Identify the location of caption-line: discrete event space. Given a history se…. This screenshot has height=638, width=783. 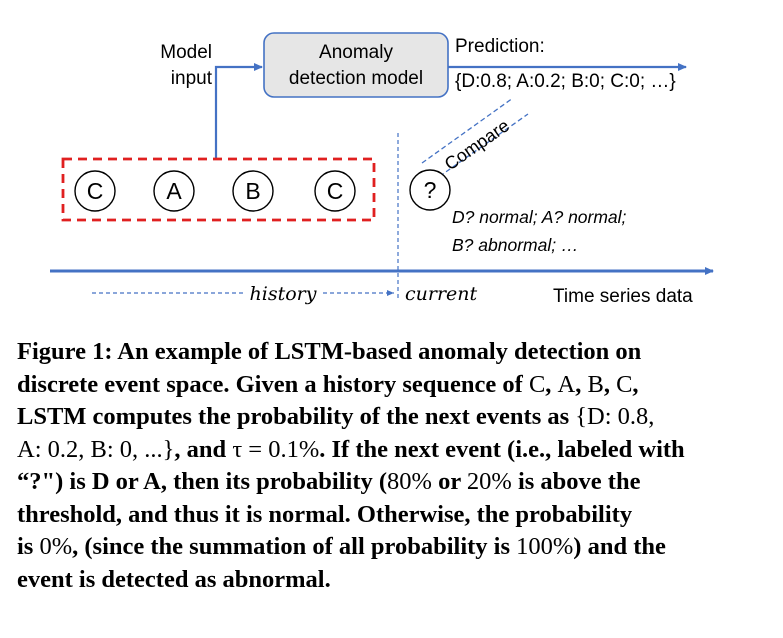
(328, 384).